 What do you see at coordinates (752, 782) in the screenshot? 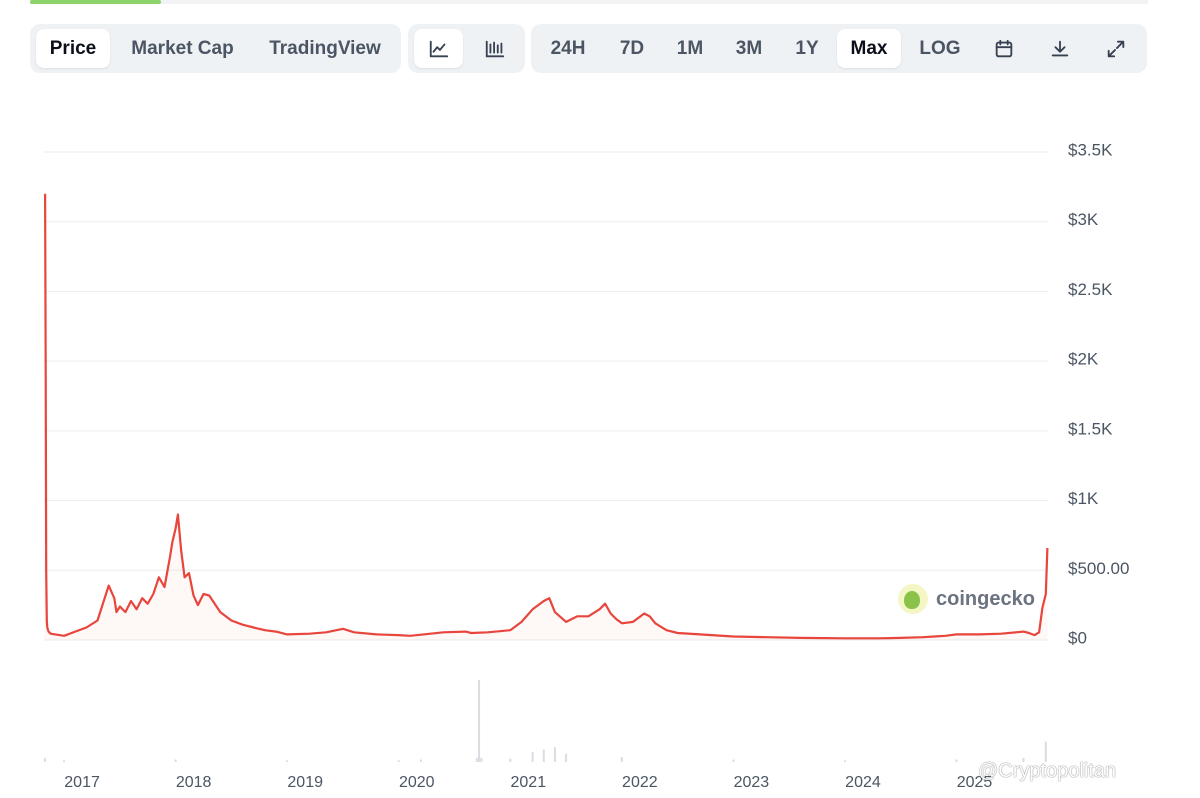
I see `x-tick-label: 2023` at bounding box center [752, 782].